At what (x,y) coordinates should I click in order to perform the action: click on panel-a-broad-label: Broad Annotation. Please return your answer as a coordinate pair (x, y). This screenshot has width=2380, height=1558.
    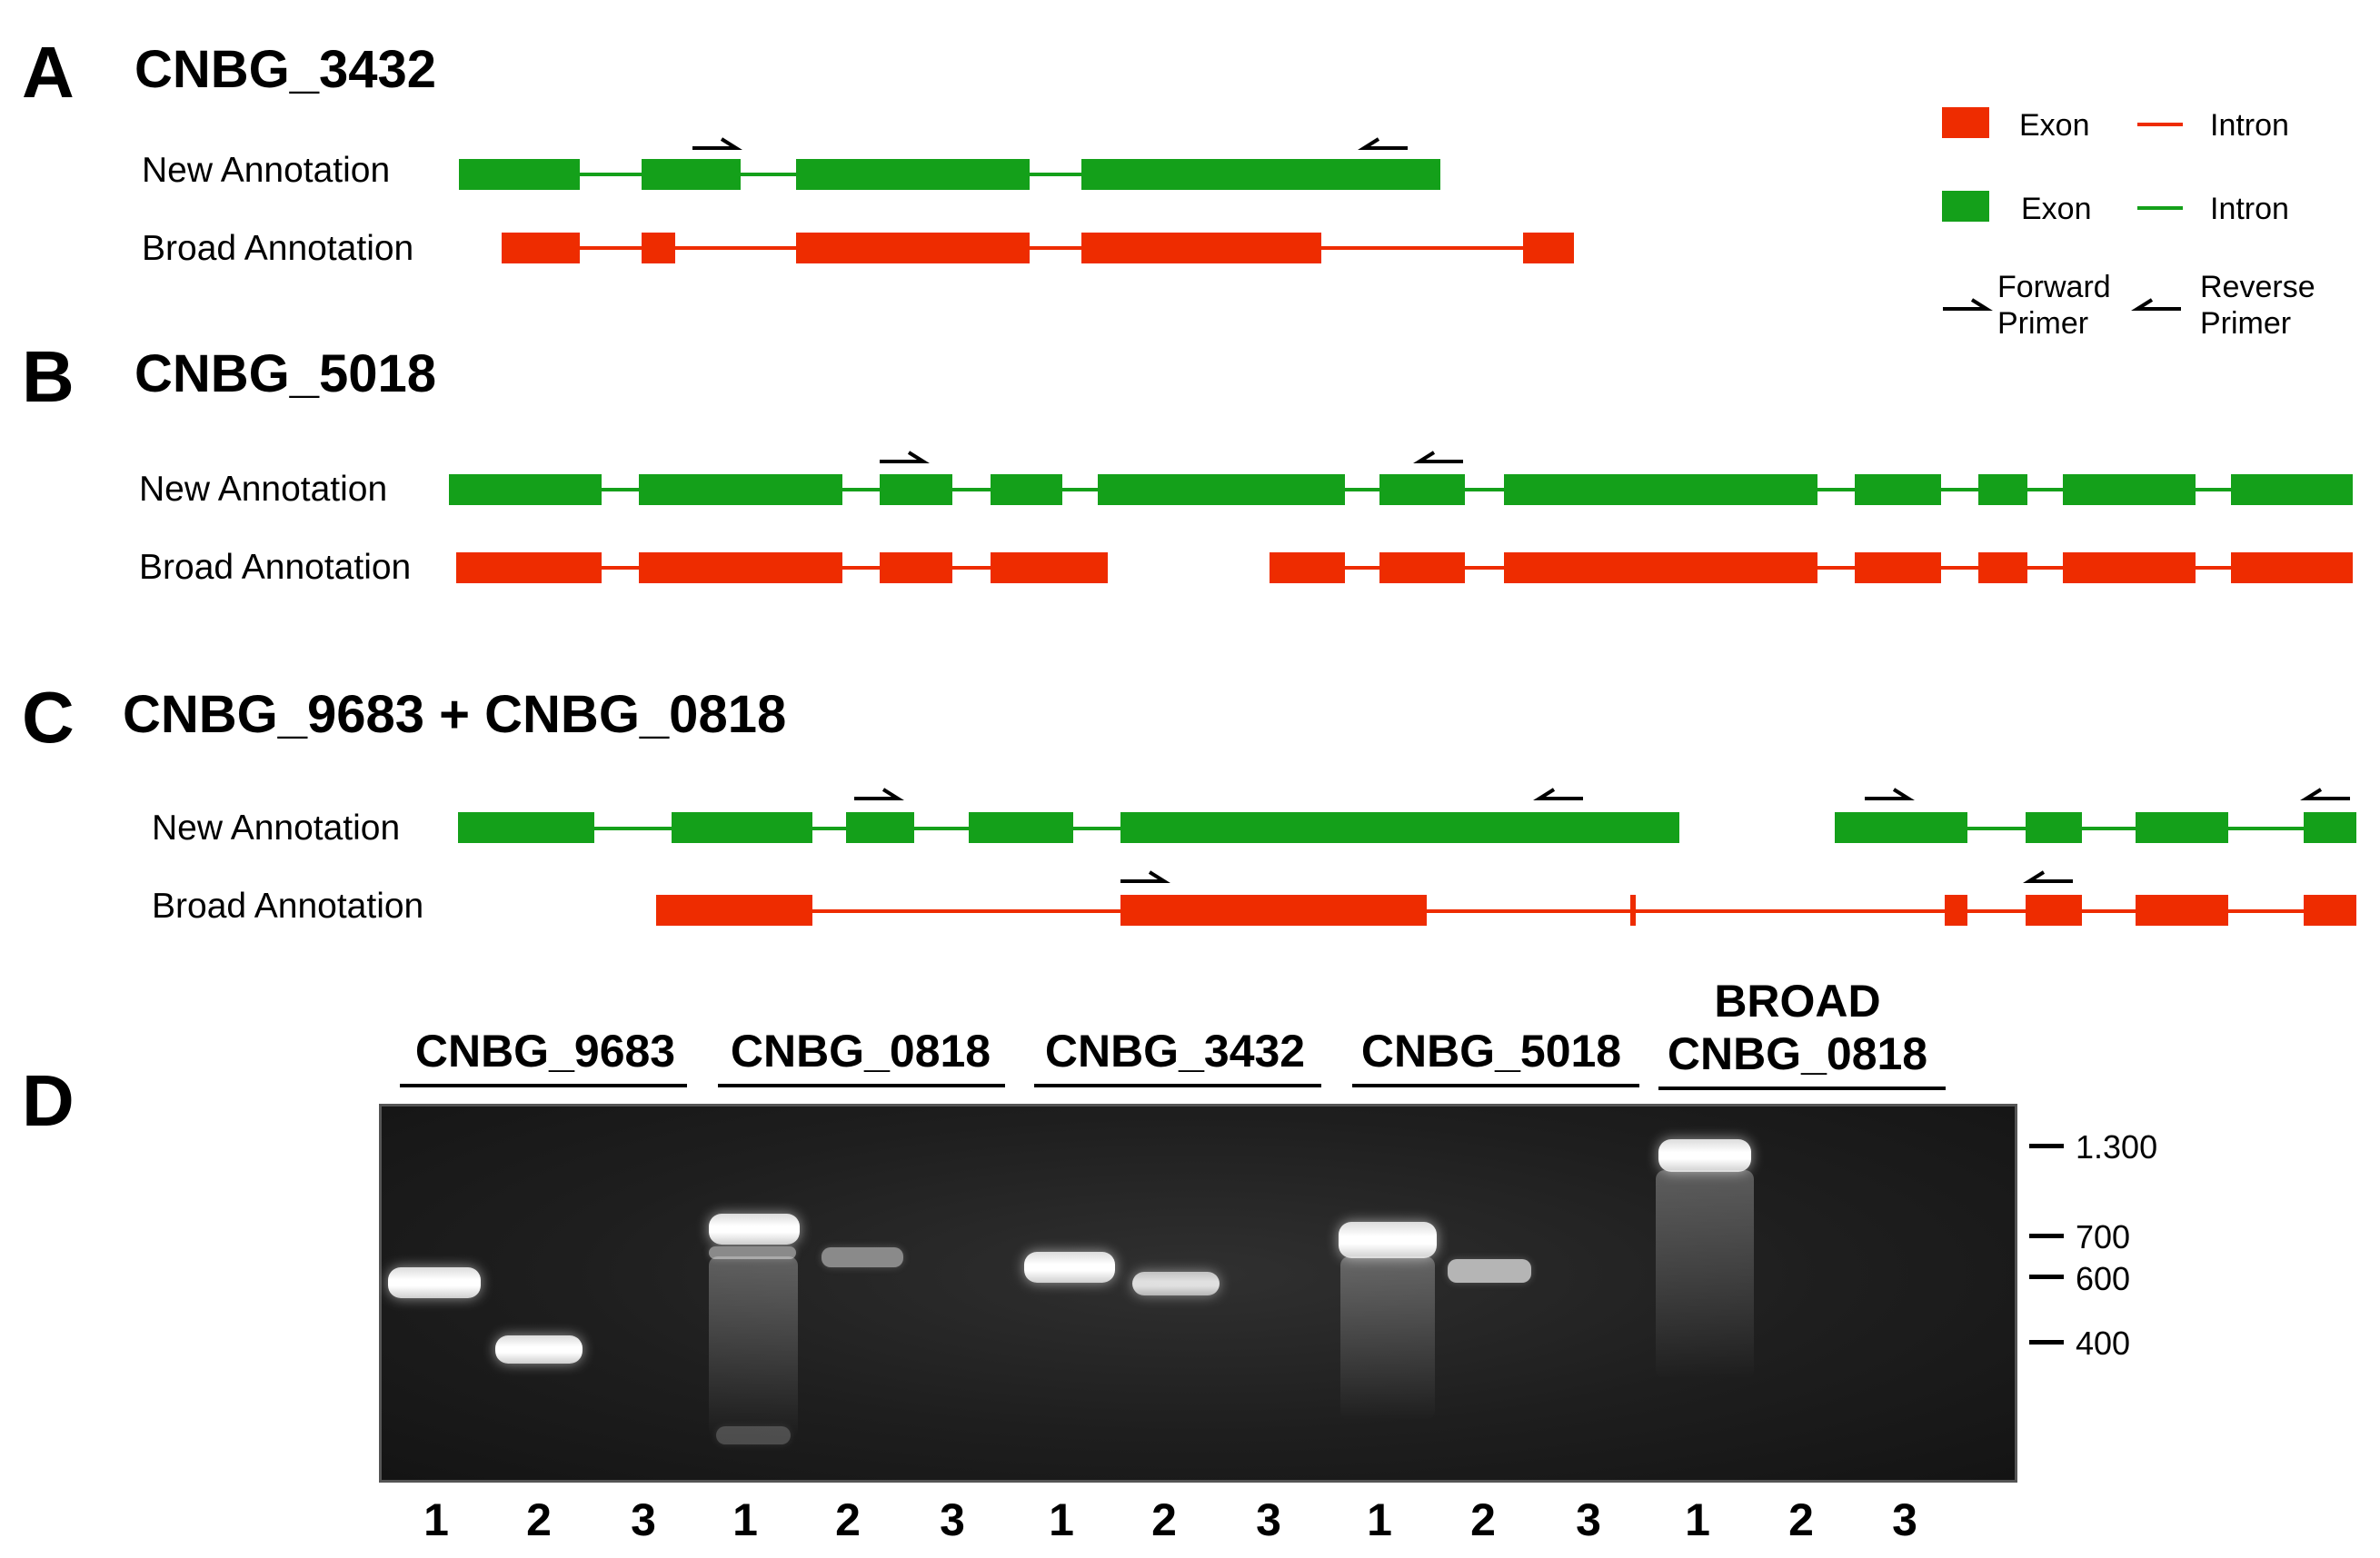
    Looking at the image, I should click on (278, 248).